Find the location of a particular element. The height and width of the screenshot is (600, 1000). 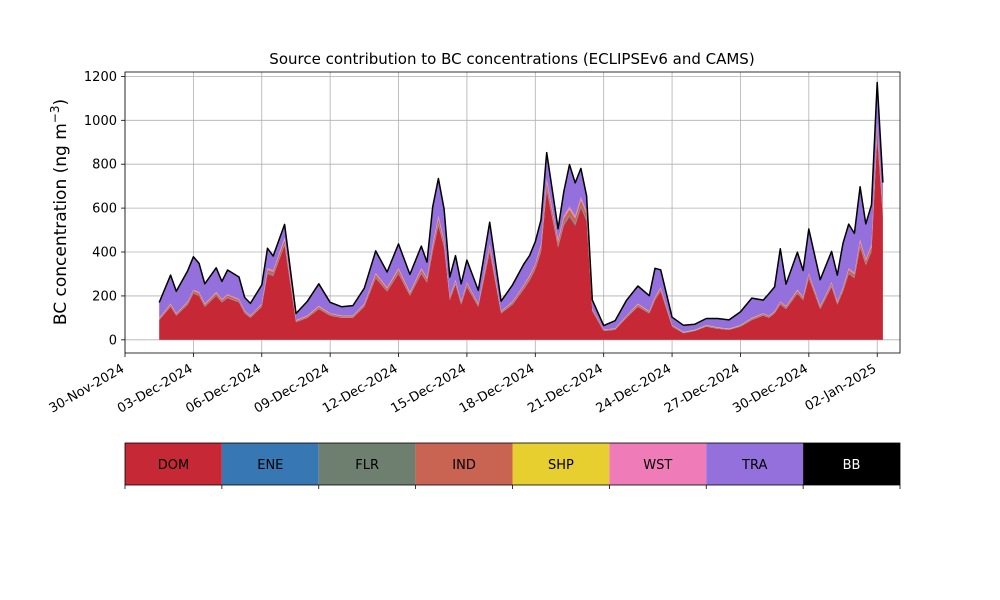

y-tick-label: 600 is located at coordinates (104, 209).